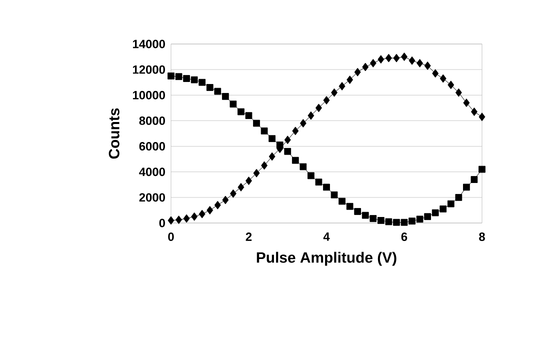  Describe the element at coordinates (162, 223) in the screenshot. I see `y-tick-label: 0` at that location.